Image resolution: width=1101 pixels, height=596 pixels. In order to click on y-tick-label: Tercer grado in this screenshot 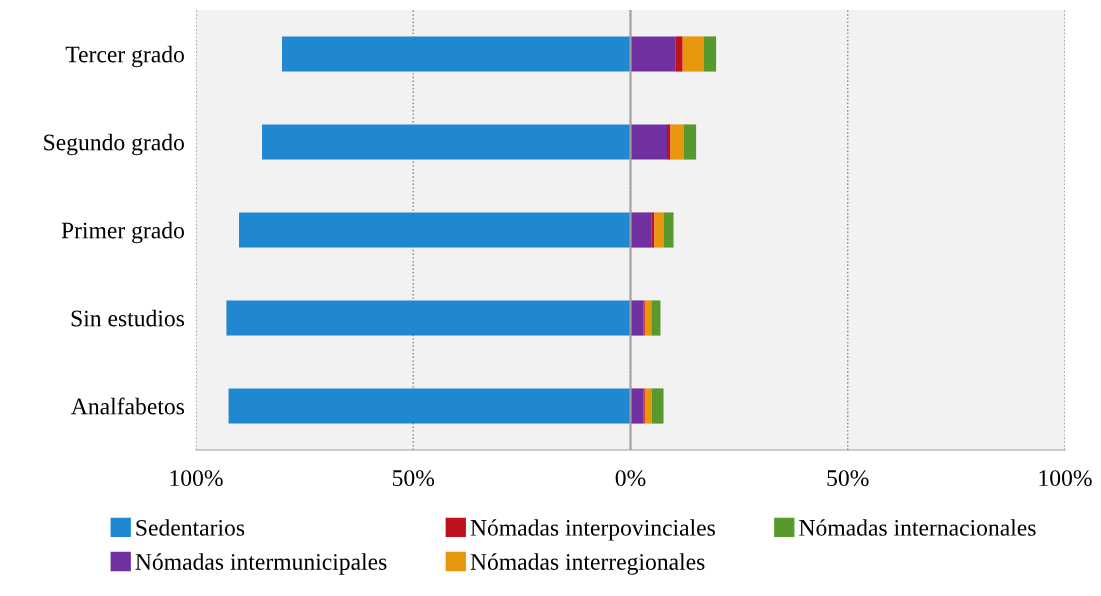, I will do `click(124, 56)`.